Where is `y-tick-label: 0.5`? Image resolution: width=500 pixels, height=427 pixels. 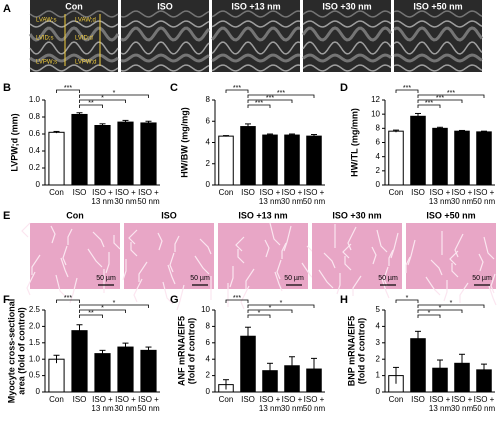
y-tick-label: 0.5 is located at coordinates (35, 375).